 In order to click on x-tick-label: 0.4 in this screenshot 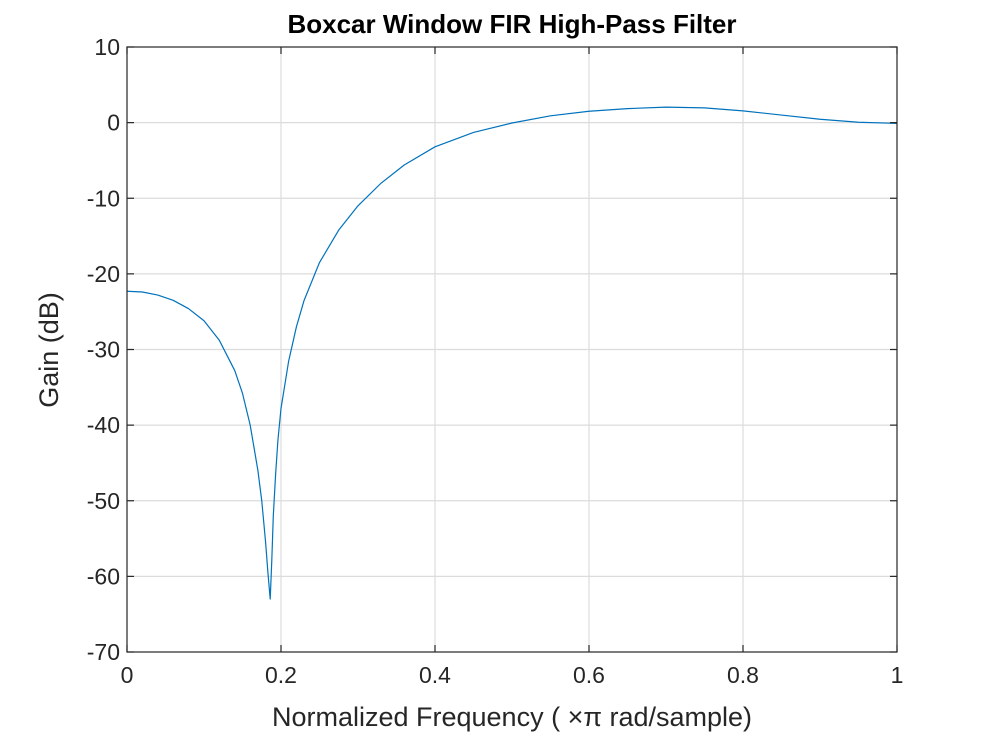, I will do `click(435, 675)`.